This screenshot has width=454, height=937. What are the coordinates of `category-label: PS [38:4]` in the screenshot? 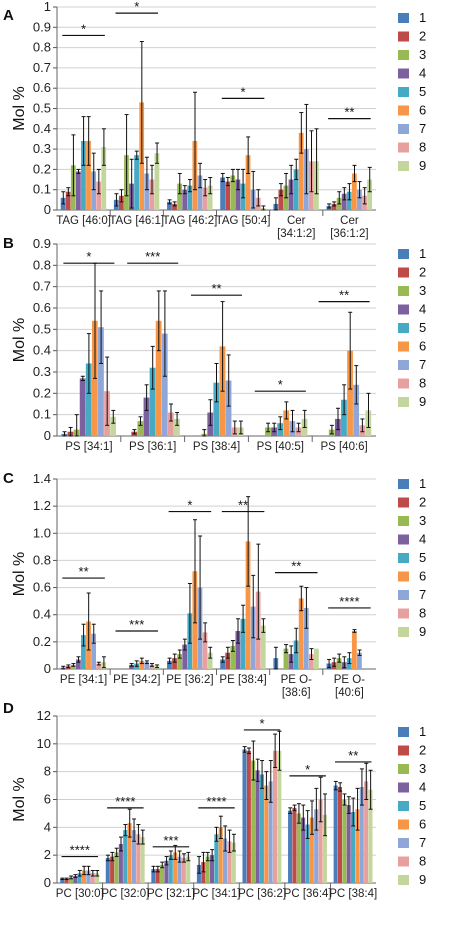 It's located at (216, 447).